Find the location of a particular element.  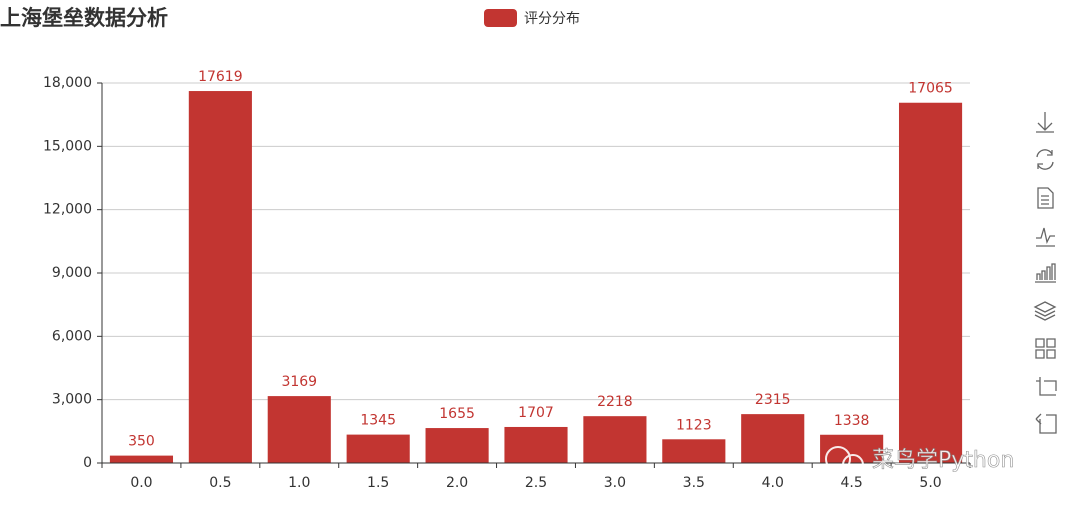

x-tick-label: 2.0 is located at coordinates (457, 483).